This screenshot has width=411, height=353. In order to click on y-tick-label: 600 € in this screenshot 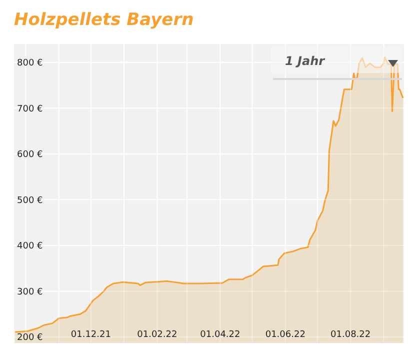, I will do `click(30, 155)`.